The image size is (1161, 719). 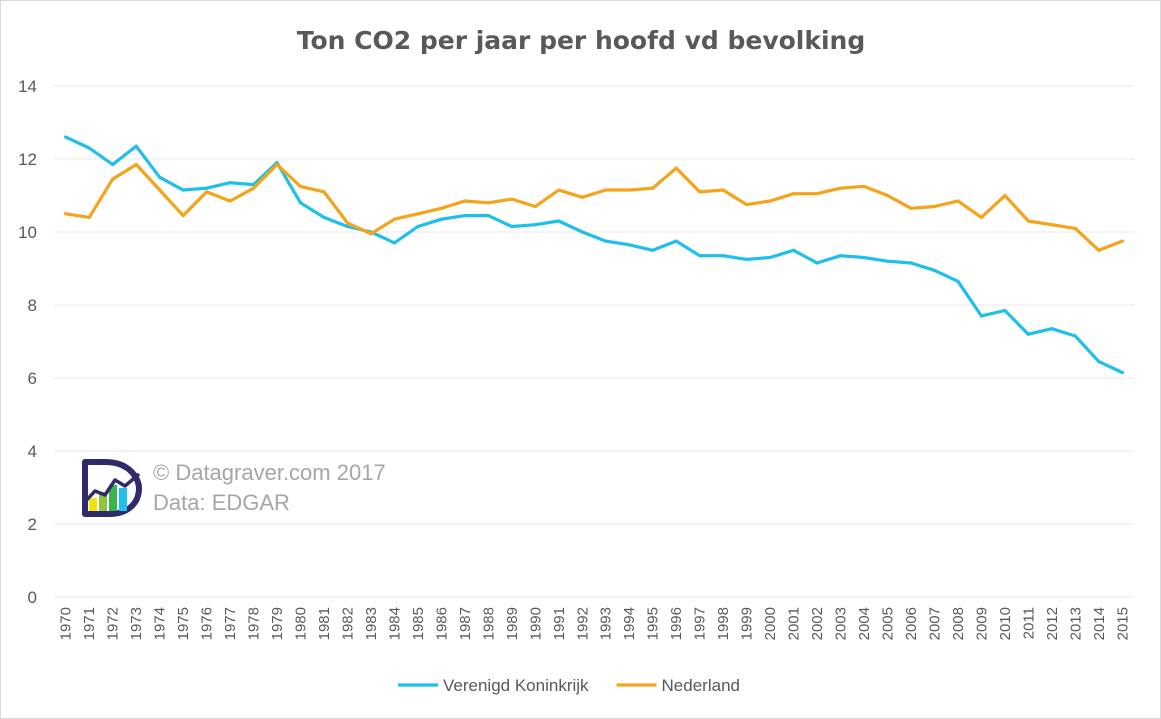 I want to click on x-tick-label: 1983, so click(x=371, y=623).